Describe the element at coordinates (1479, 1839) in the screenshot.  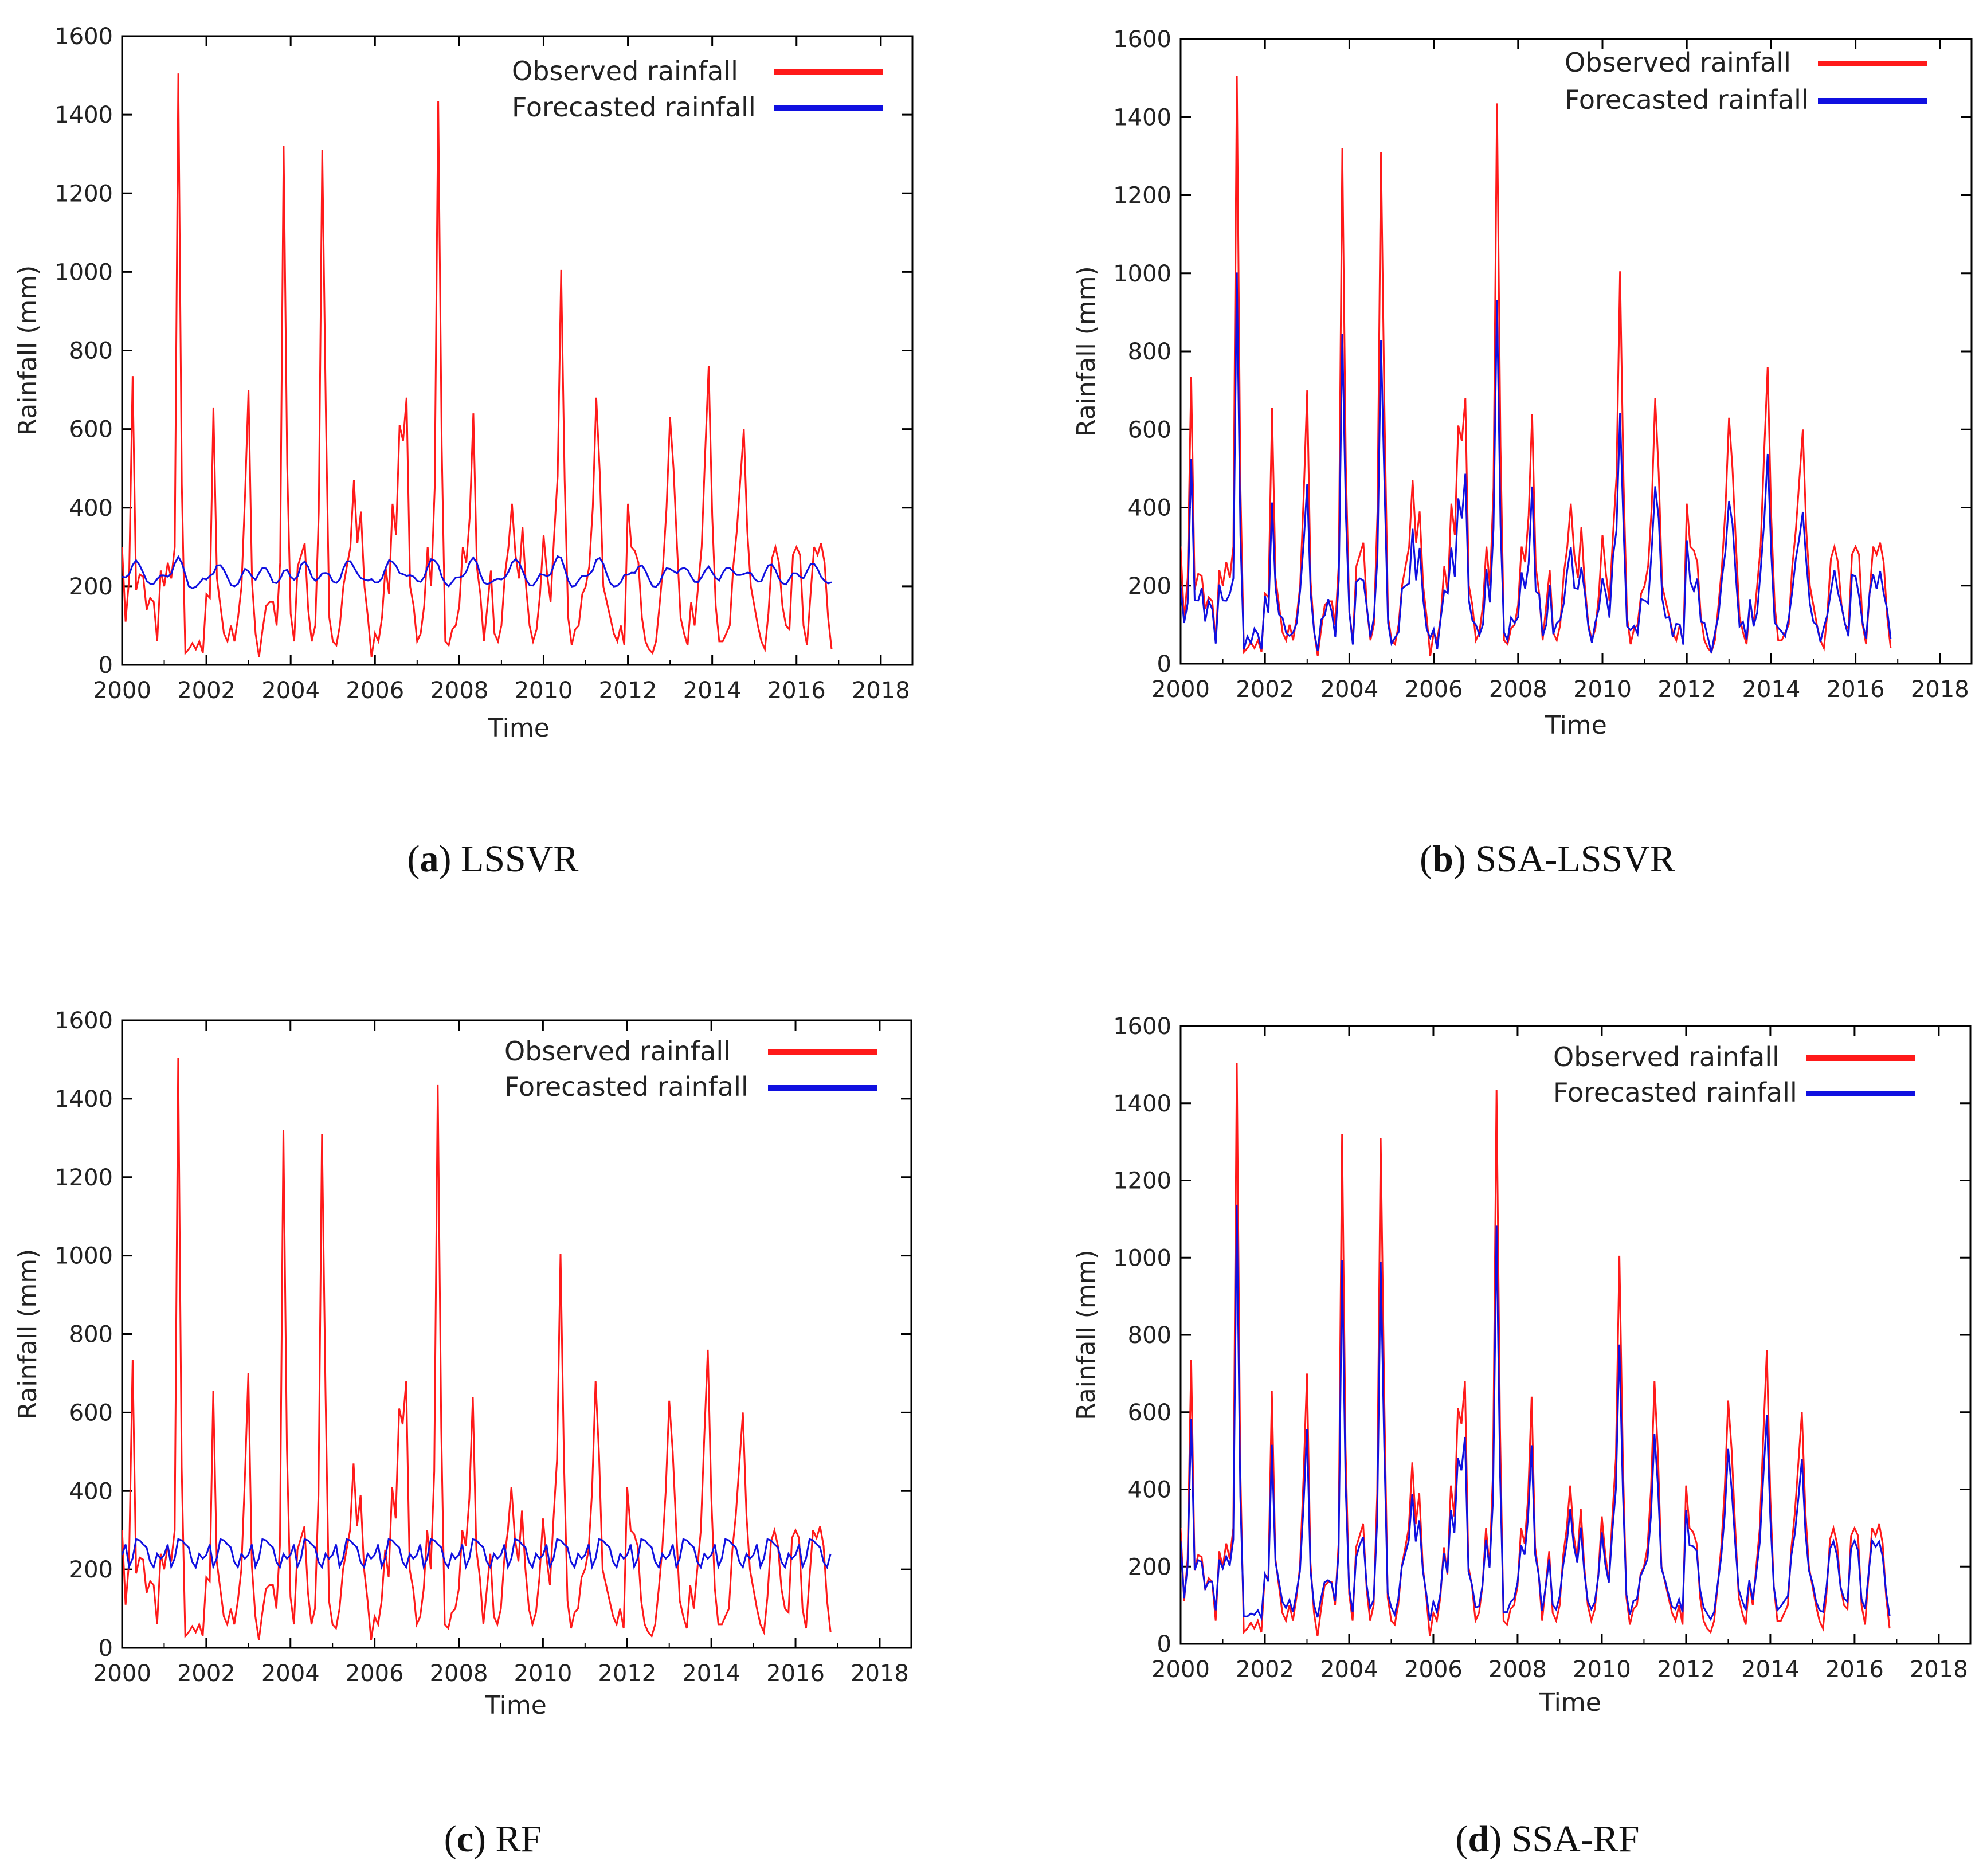
I see `caption-letter: d` at that location.